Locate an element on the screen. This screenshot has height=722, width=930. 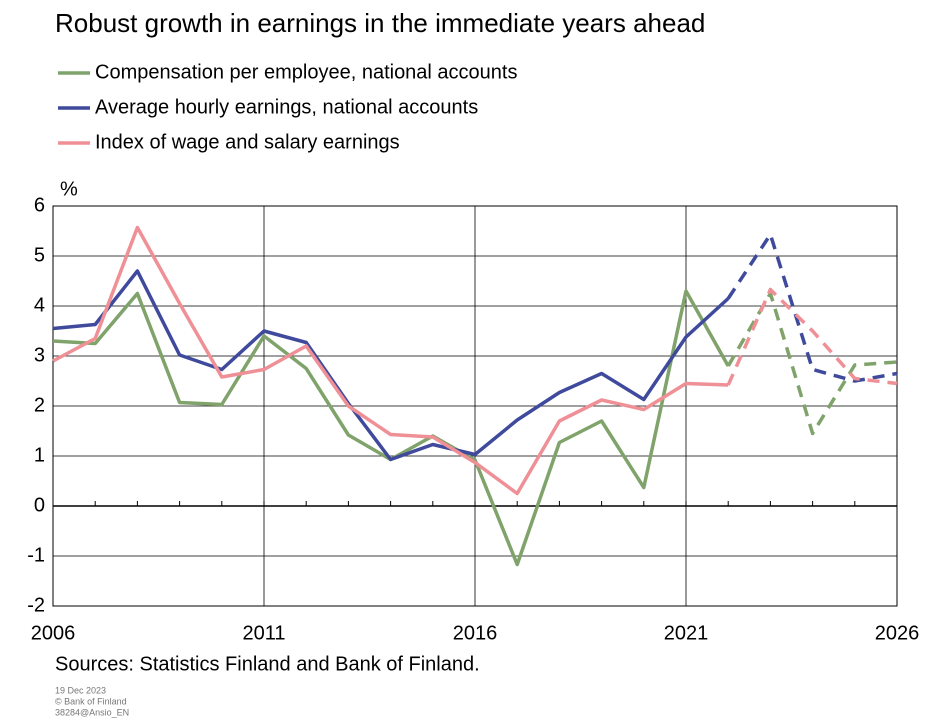
x-tick-label: 2006 is located at coordinates (53, 633).